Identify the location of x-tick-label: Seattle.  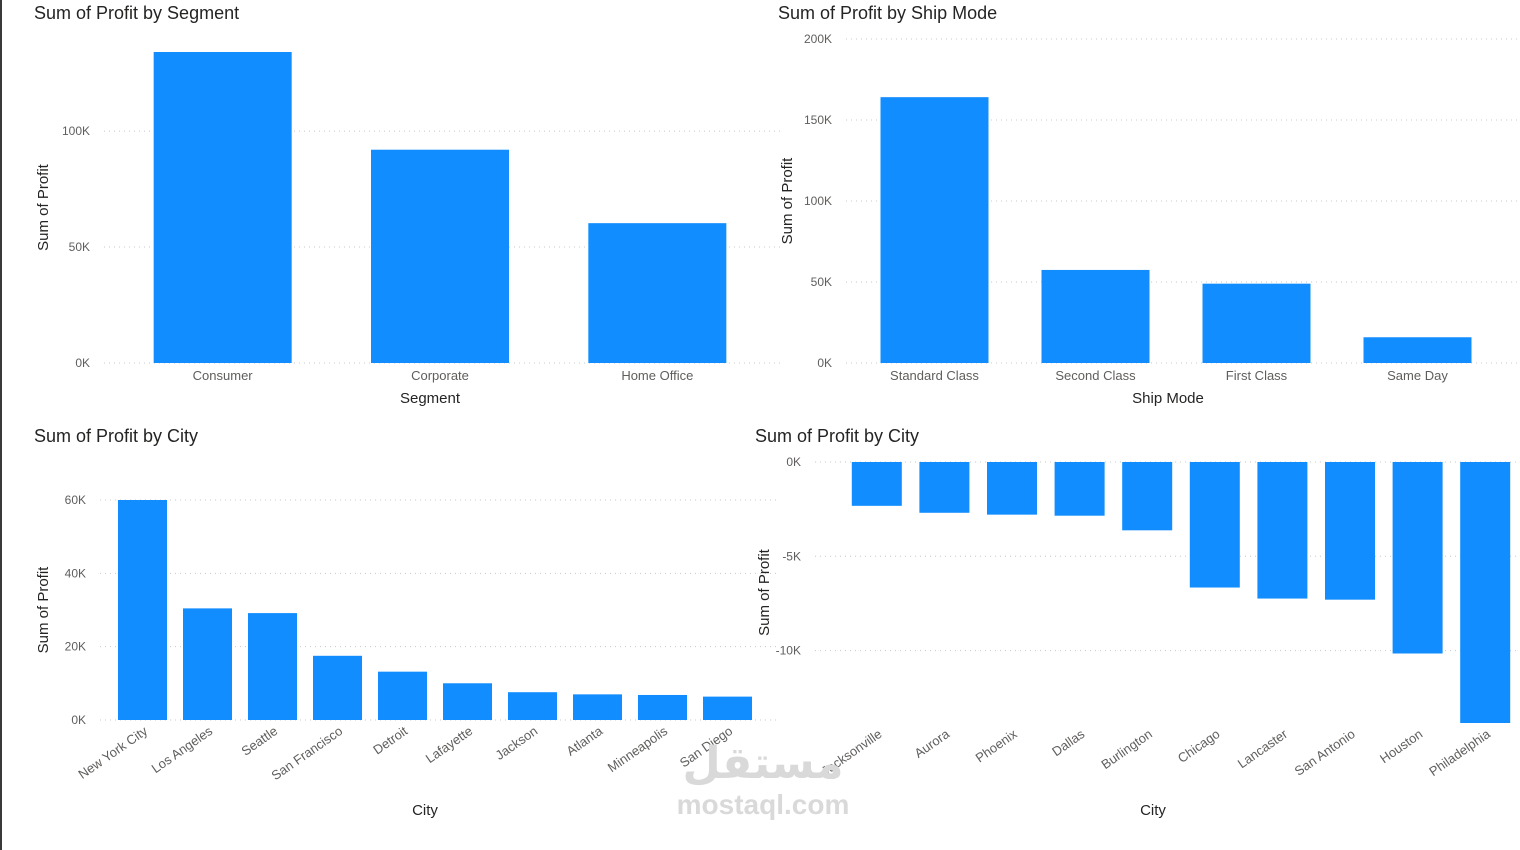
(259, 741).